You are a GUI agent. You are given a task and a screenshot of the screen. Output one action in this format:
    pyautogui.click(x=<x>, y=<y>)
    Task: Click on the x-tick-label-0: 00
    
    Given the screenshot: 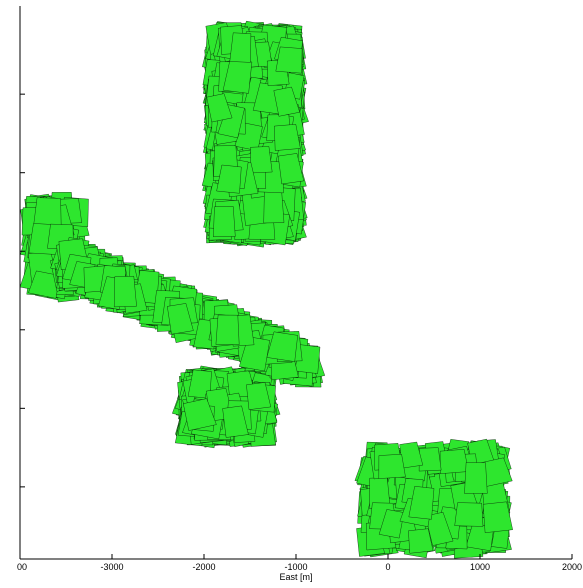 What is the action you would take?
    pyautogui.click(x=22, y=567)
    